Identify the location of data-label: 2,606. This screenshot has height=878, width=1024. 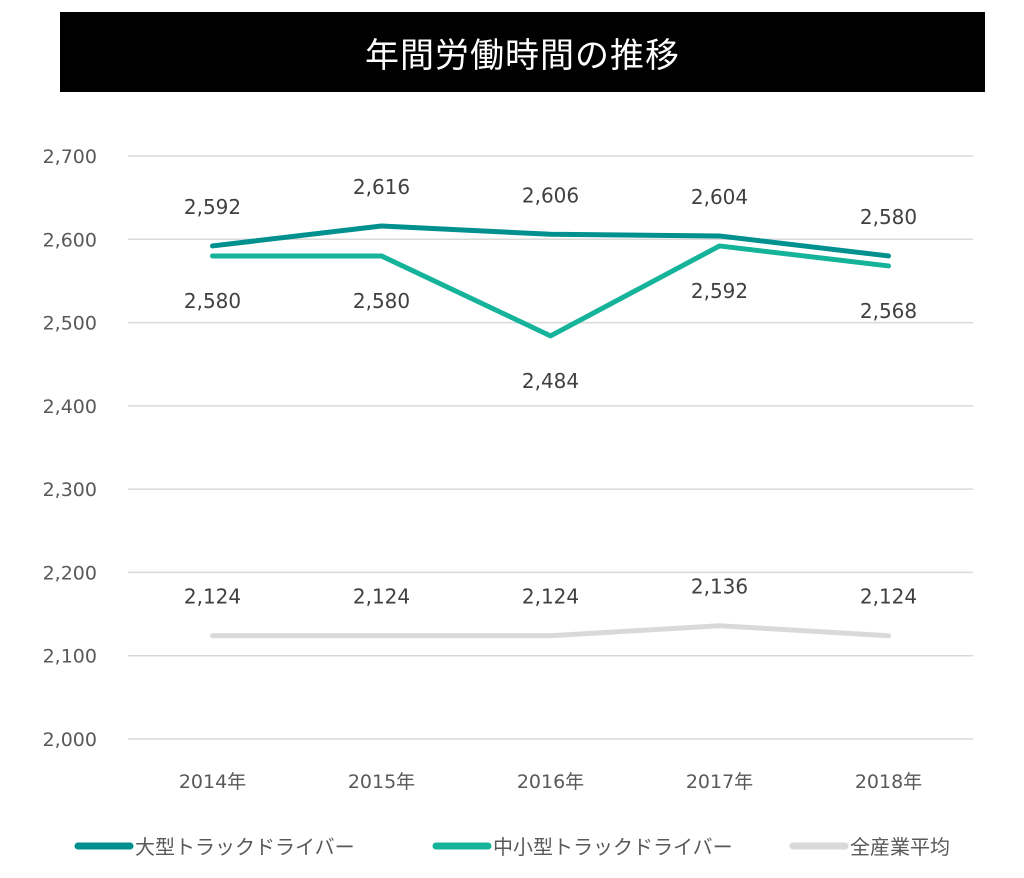
(550, 195).